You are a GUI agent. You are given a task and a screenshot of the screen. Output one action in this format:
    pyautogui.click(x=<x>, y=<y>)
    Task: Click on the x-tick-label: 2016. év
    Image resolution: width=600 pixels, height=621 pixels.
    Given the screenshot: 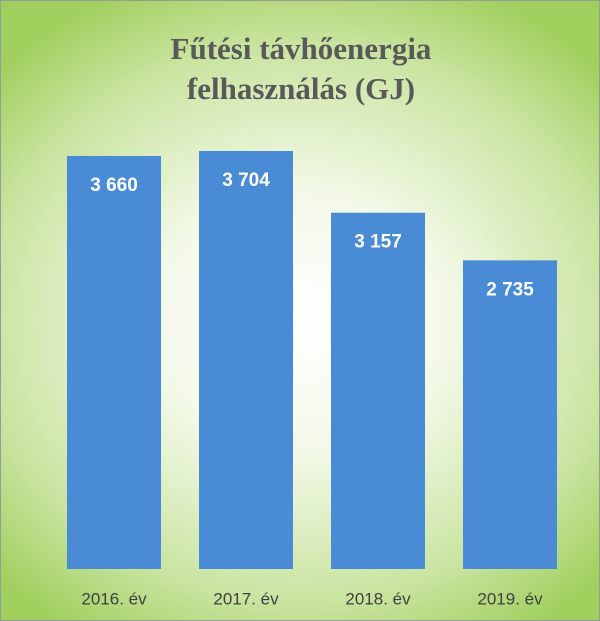 What is the action you would take?
    pyautogui.click(x=114, y=598)
    